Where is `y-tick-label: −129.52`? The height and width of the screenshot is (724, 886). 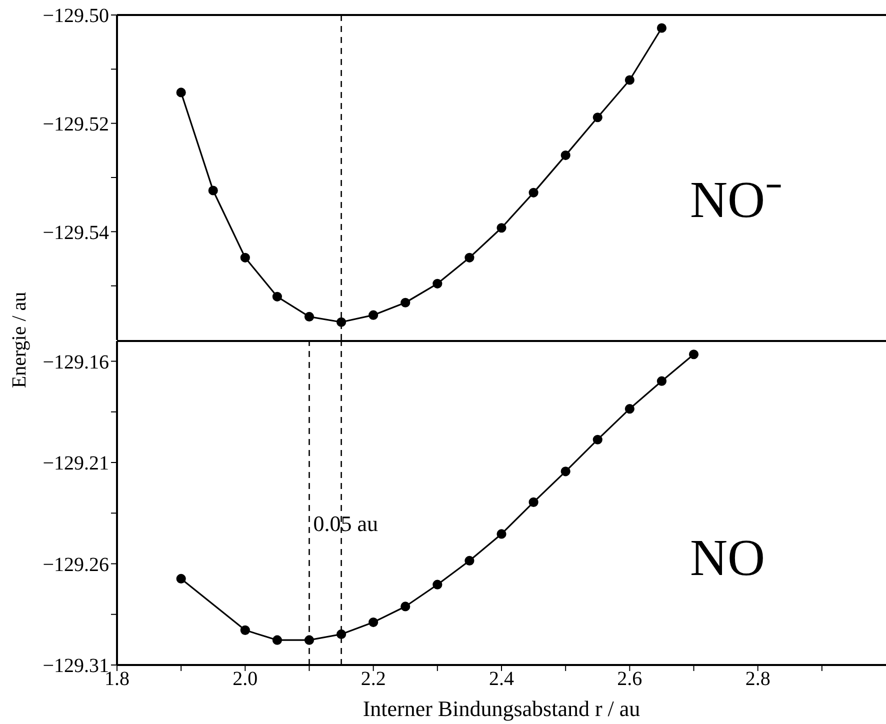 y-tick-label: −129.52 is located at coordinates (75, 124).